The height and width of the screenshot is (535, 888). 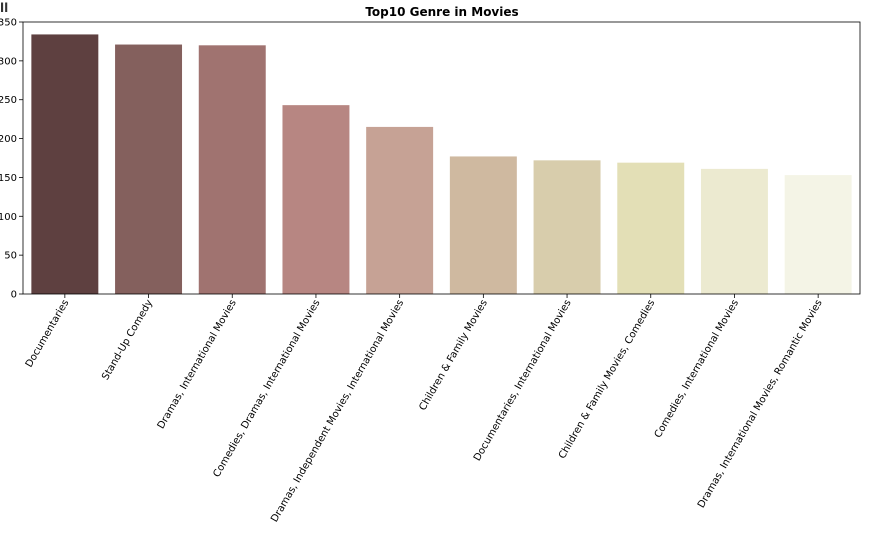 What do you see at coordinates (523, 380) in the screenshot?
I see `x-tick-label: Documentaries, International Movies` at bounding box center [523, 380].